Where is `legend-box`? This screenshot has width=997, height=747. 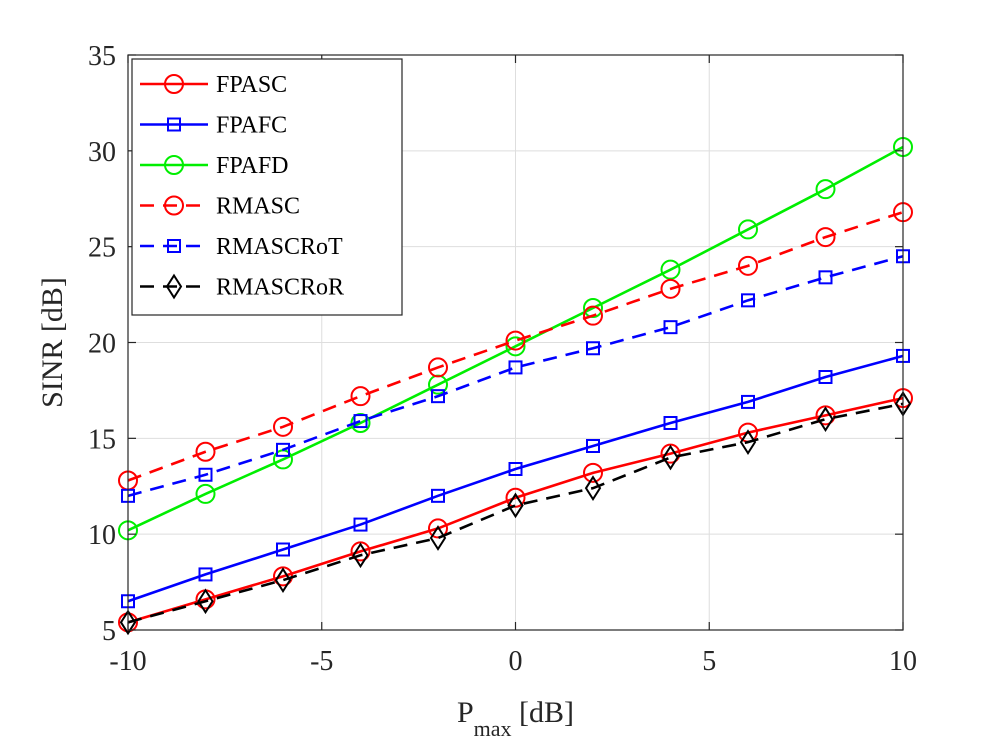 legend-box is located at coordinates (267, 187).